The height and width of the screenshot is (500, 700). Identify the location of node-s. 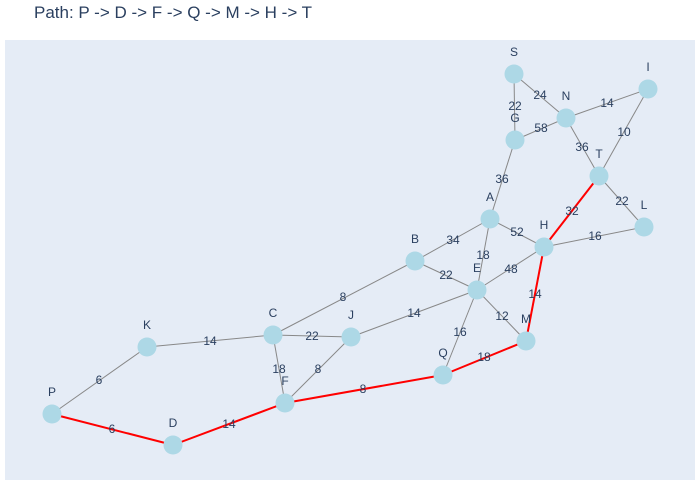
(514, 74).